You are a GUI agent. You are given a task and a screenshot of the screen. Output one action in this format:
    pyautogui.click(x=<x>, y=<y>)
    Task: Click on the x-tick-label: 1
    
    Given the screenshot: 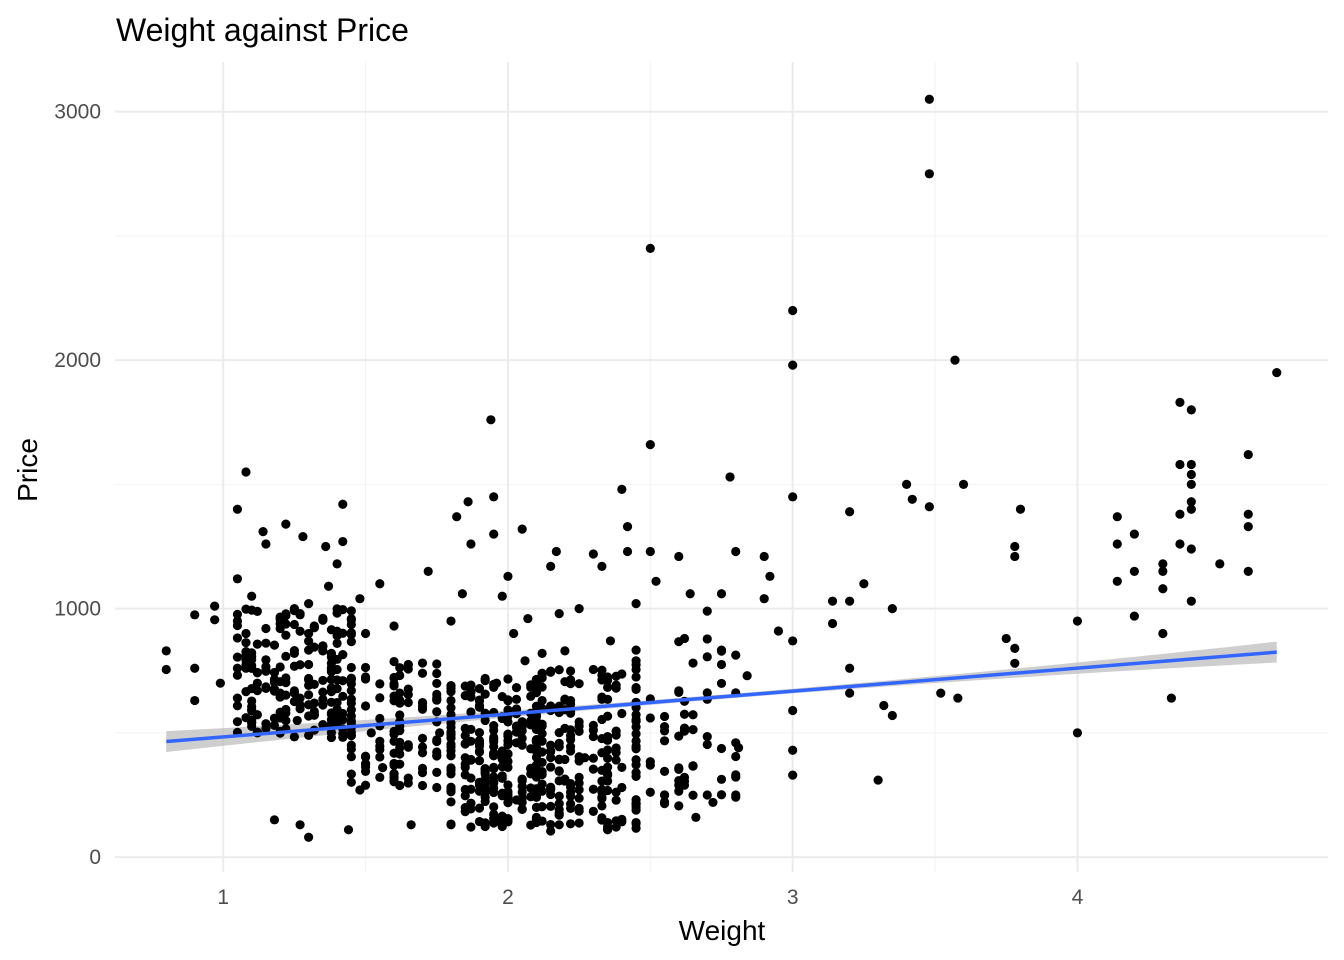 What is the action you would take?
    pyautogui.click(x=223, y=897)
    